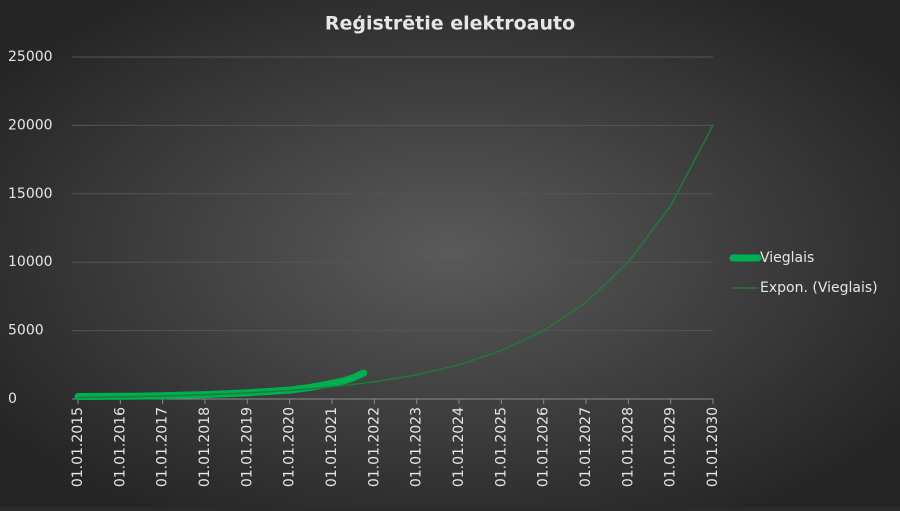 This screenshot has height=511, width=900. I want to click on chart-title: Reģistrētie elektroauto, so click(450, 24).